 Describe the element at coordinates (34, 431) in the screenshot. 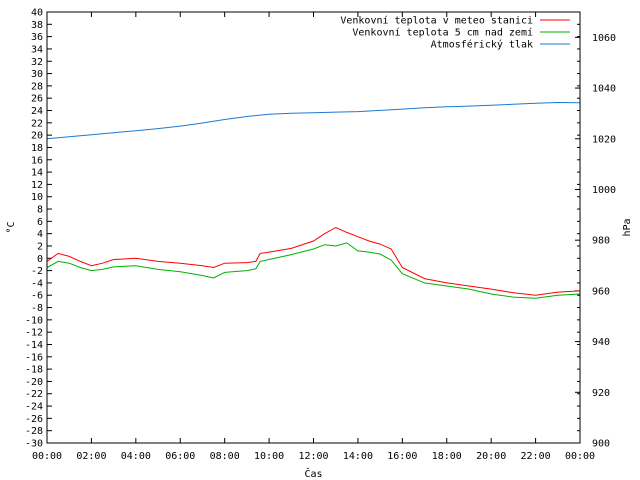

I see `y-tick-label: -28` at that location.